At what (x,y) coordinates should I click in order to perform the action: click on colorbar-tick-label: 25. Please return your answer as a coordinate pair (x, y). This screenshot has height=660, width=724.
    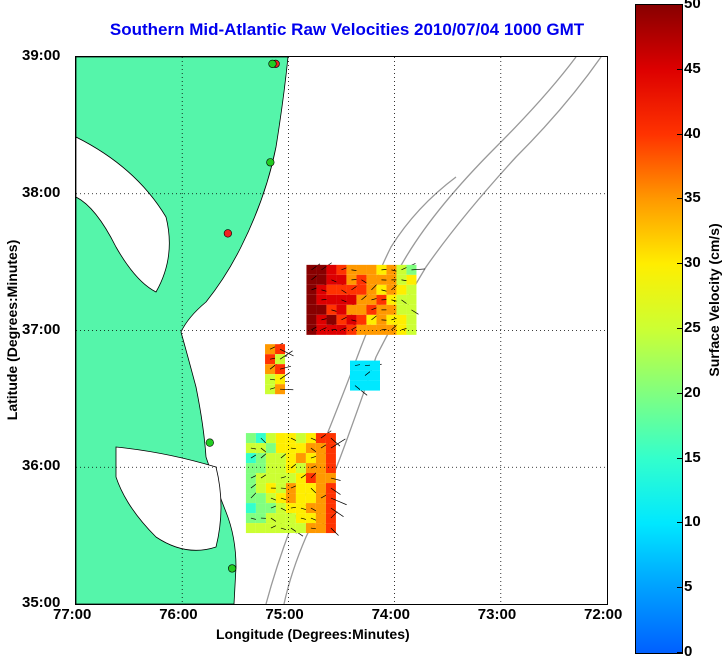
    Looking at the image, I should click on (692, 327).